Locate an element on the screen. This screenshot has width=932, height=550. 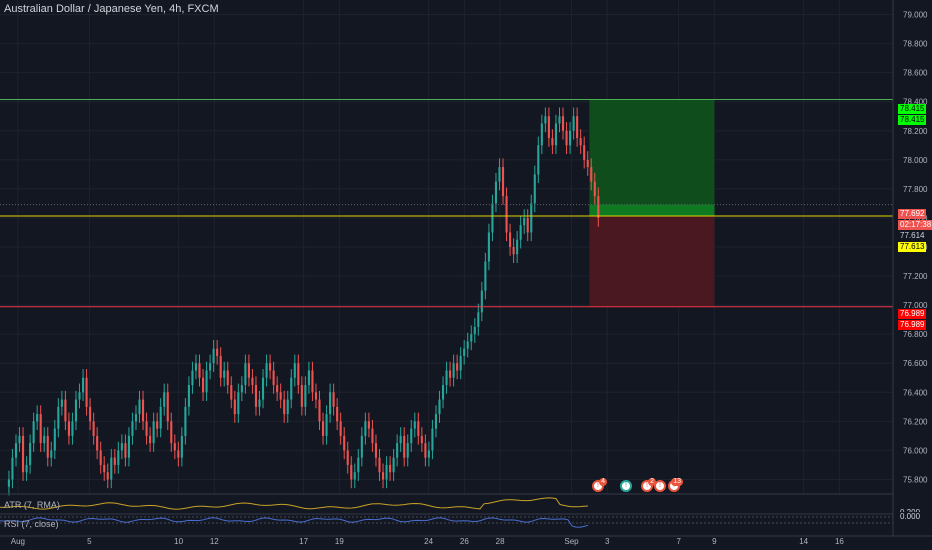
event-count-3: 2 is located at coordinates (652, 482).